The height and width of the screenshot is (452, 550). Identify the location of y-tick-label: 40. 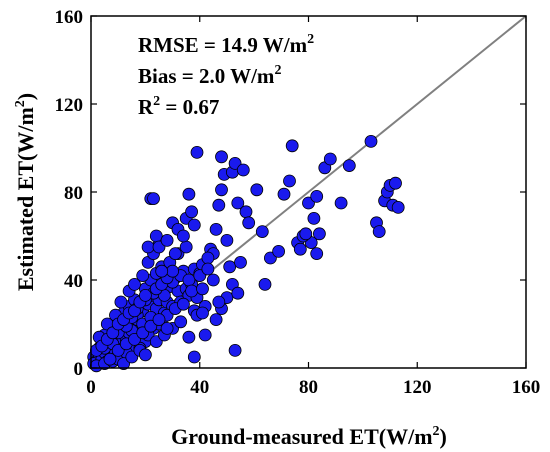
(73, 281).